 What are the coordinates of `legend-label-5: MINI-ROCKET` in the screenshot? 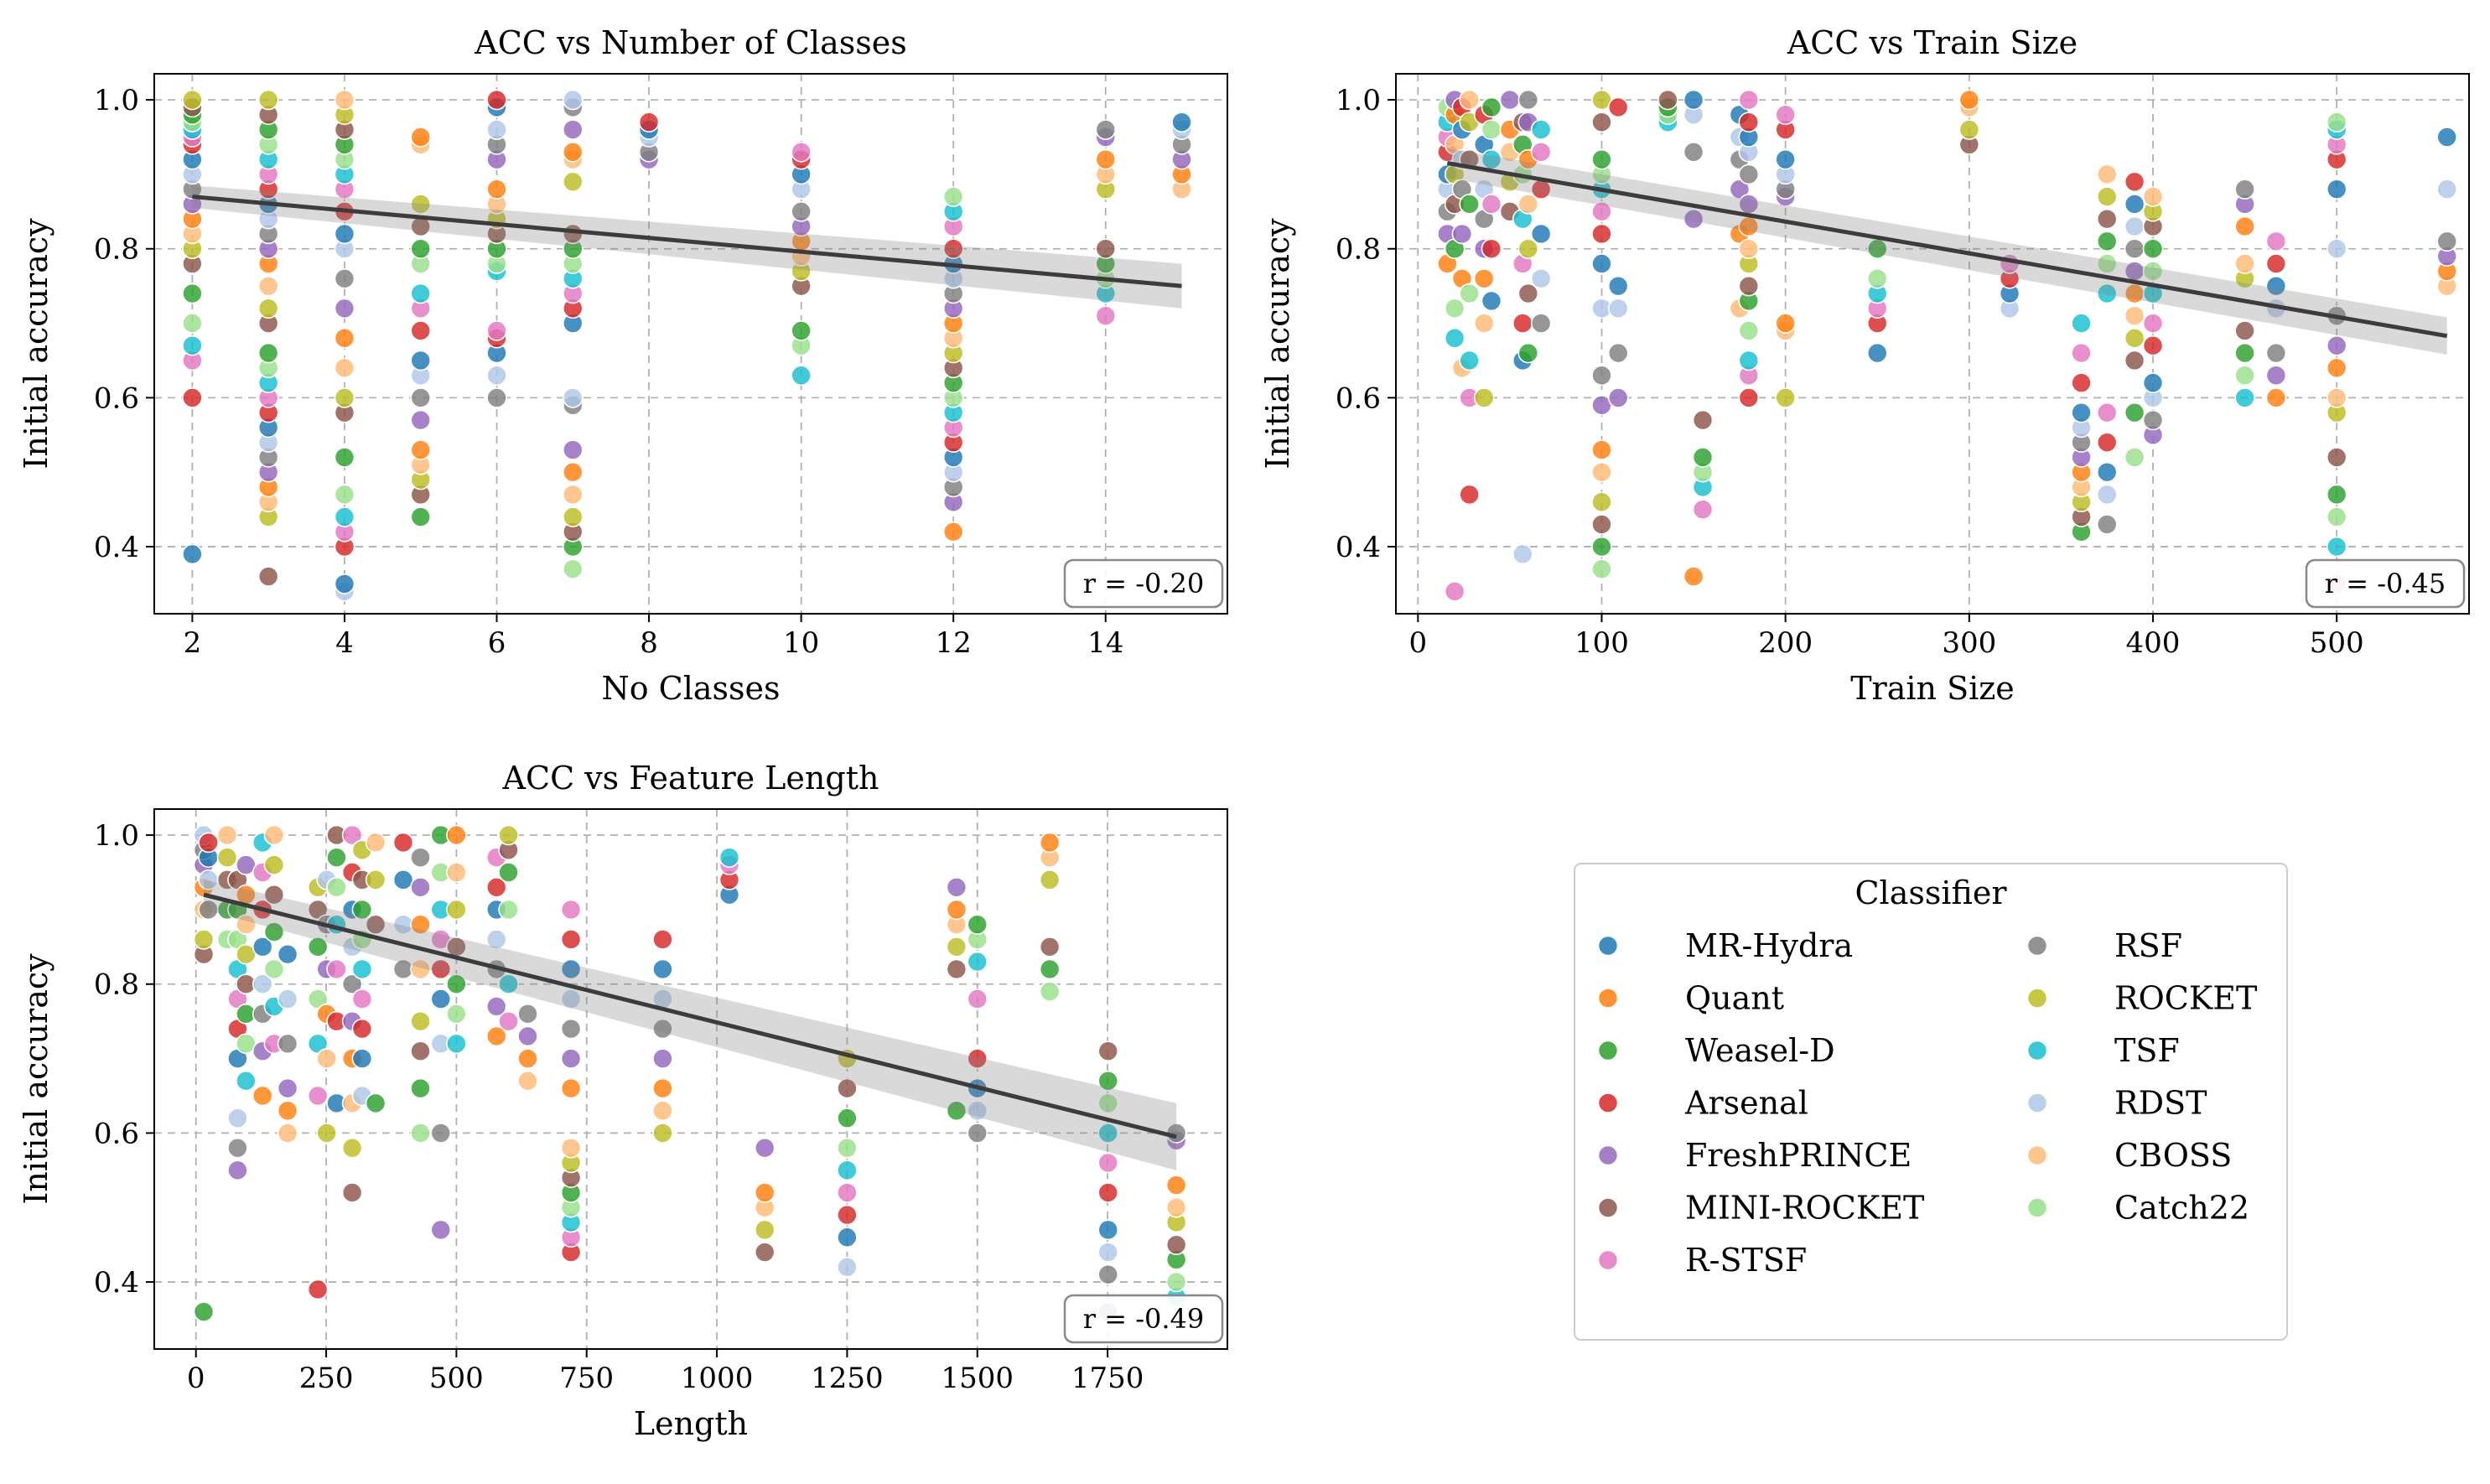 It's located at (1804, 1208).